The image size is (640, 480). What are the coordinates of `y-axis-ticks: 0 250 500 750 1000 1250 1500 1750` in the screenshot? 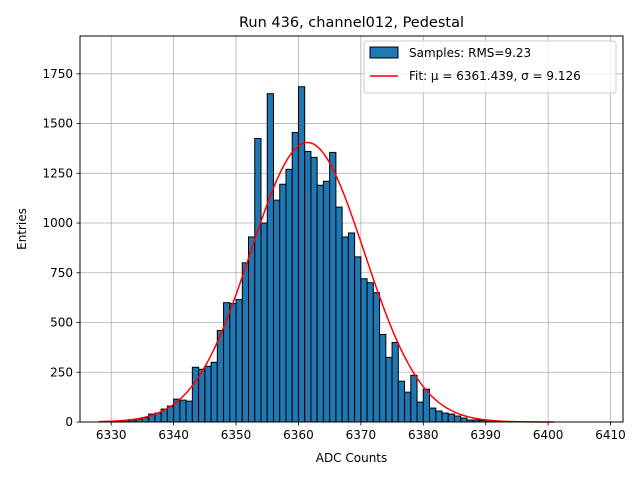 It's located at (61, 248).